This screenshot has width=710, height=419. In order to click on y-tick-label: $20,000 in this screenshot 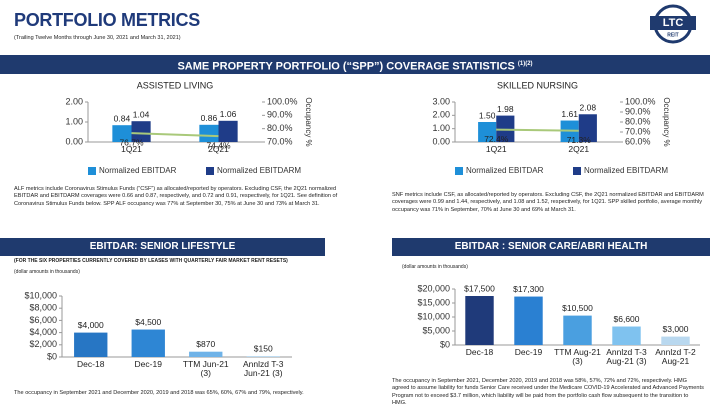, I will do `click(433, 288)`.